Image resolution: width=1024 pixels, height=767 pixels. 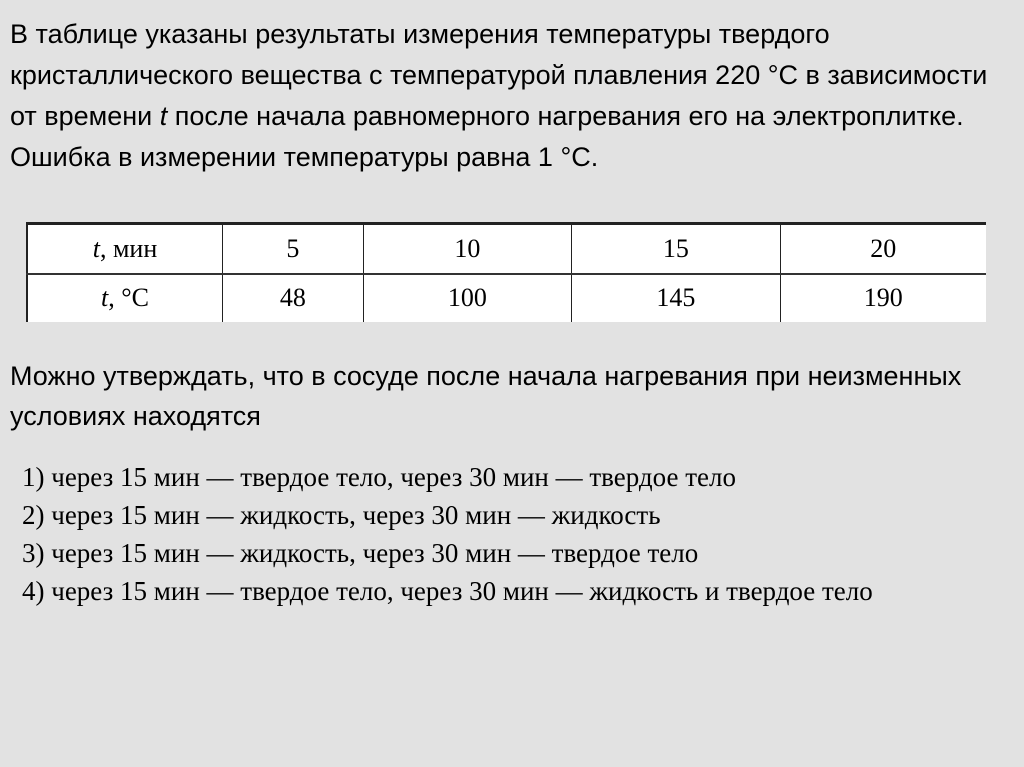 I want to click on data-table: t, мин 5 10 15 20 t, °С 48 100 145 190, so click(x=506, y=272).